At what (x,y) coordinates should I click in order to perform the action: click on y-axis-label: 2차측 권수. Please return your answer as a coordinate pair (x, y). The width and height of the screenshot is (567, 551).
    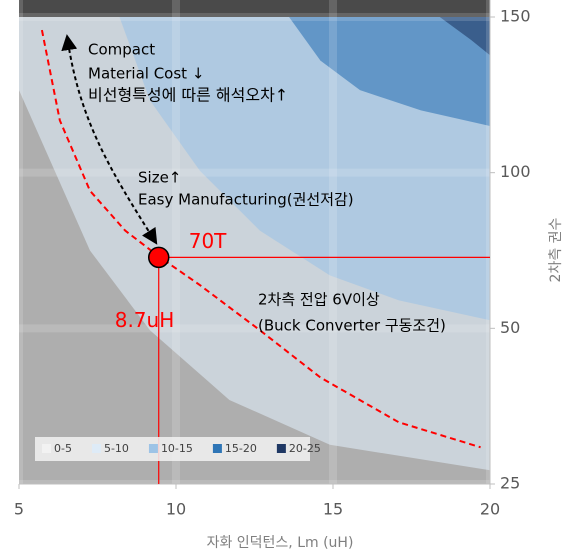
    Looking at the image, I should click on (556, 249).